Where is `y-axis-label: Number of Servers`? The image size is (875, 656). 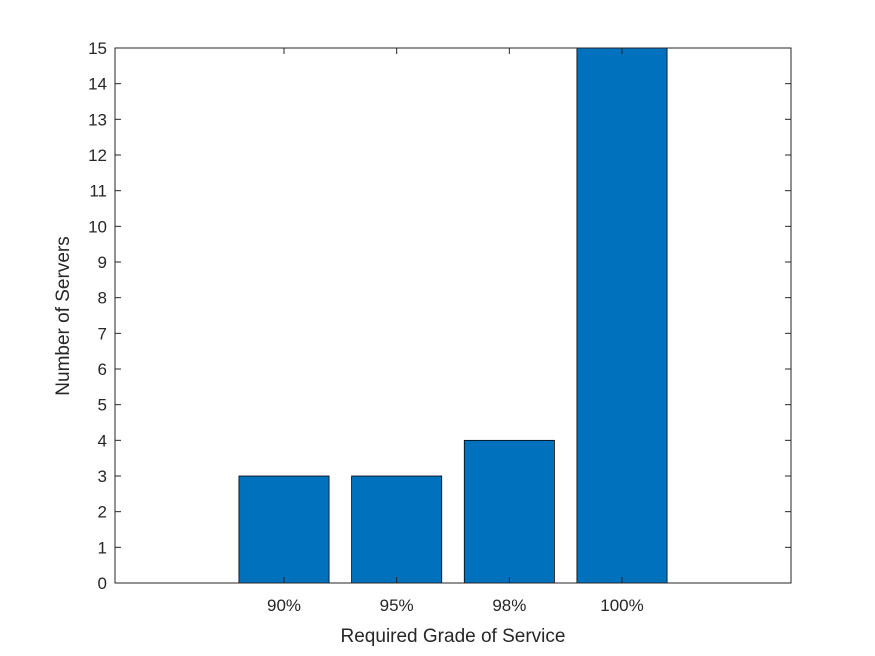
y-axis-label: Number of Servers is located at coordinates (63, 315).